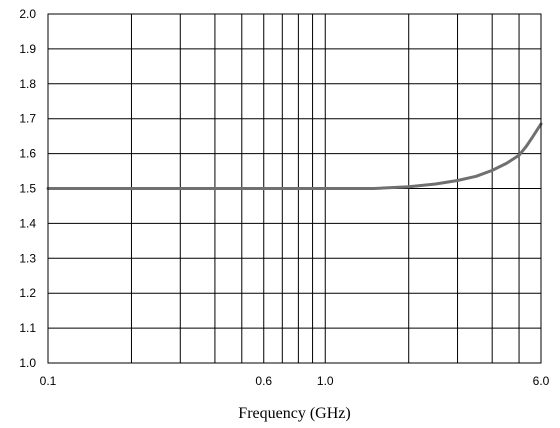 Image resolution: width=560 pixels, height=428 pixels. Describe the element at coordinates (27, 154) in the screenshot. I see `y-tick-label: 1.6` at that location.